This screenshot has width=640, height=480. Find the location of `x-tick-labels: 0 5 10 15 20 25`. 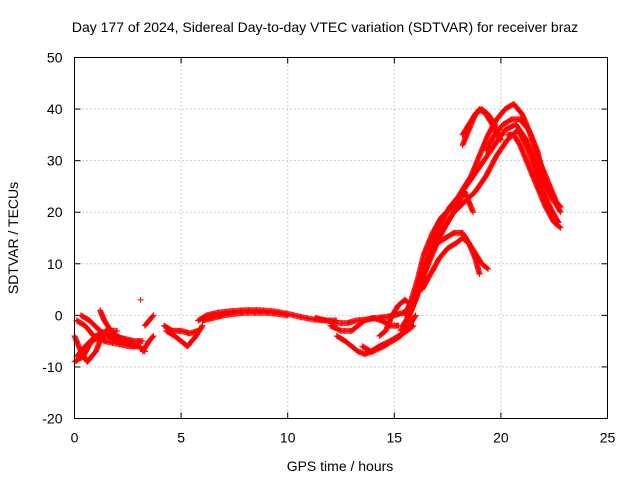

x-tick-labels: 0 5 10 15 20 25 is located at coordinates (343, 438).